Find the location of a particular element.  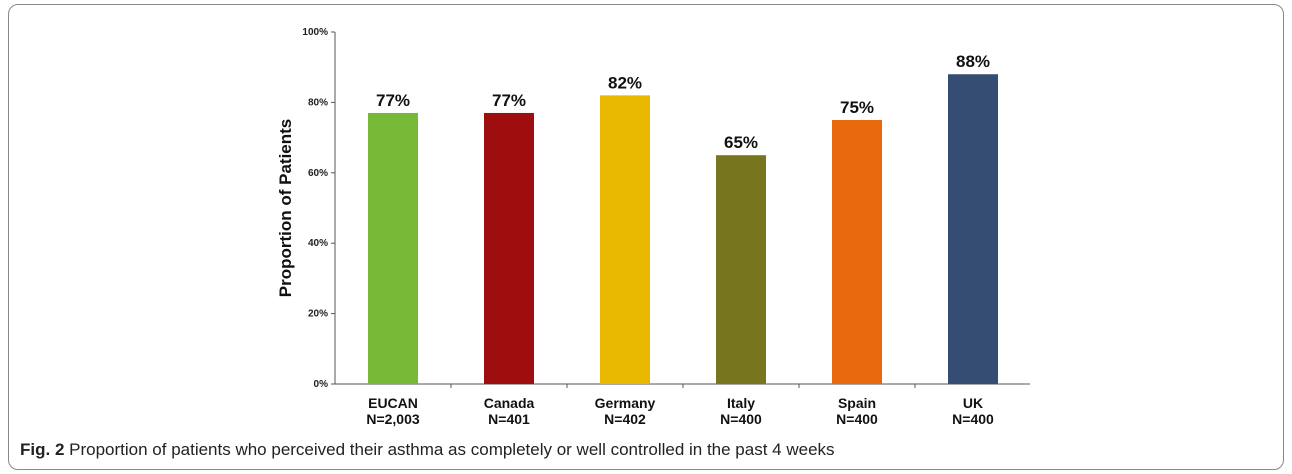

data-label: 82% is located at coordinates (625, 82).